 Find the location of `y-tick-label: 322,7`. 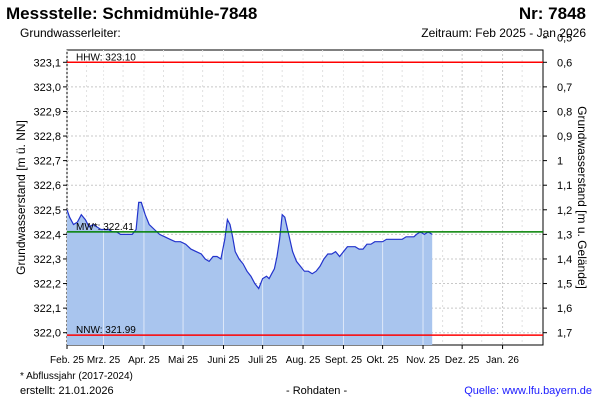

y-tick-label: 322,7 is located at coordinates (47, 162).